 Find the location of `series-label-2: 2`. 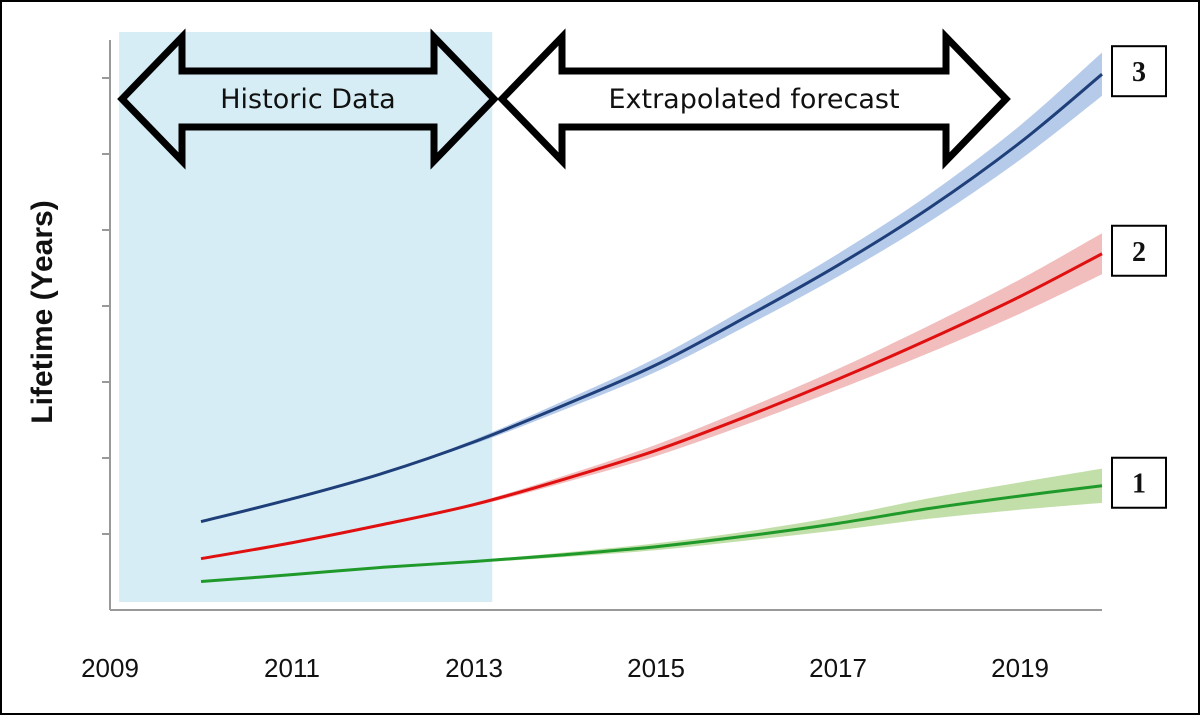

series-label-2: 2 is located at coordinates (1139, 252).